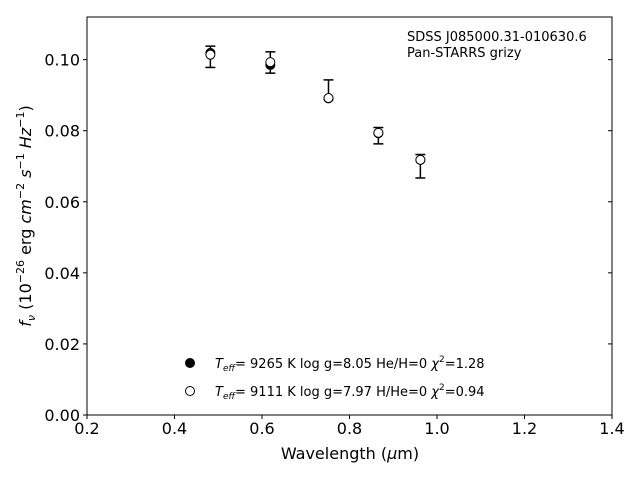 The image size is (640, 480). What do you see at coordinates (350, 364) in the screenshot?
I see `legend-entry-1: Teff= 9265 K log g=8.05 He/H=0 χ2=1.28` at bounding box center [350, 364].